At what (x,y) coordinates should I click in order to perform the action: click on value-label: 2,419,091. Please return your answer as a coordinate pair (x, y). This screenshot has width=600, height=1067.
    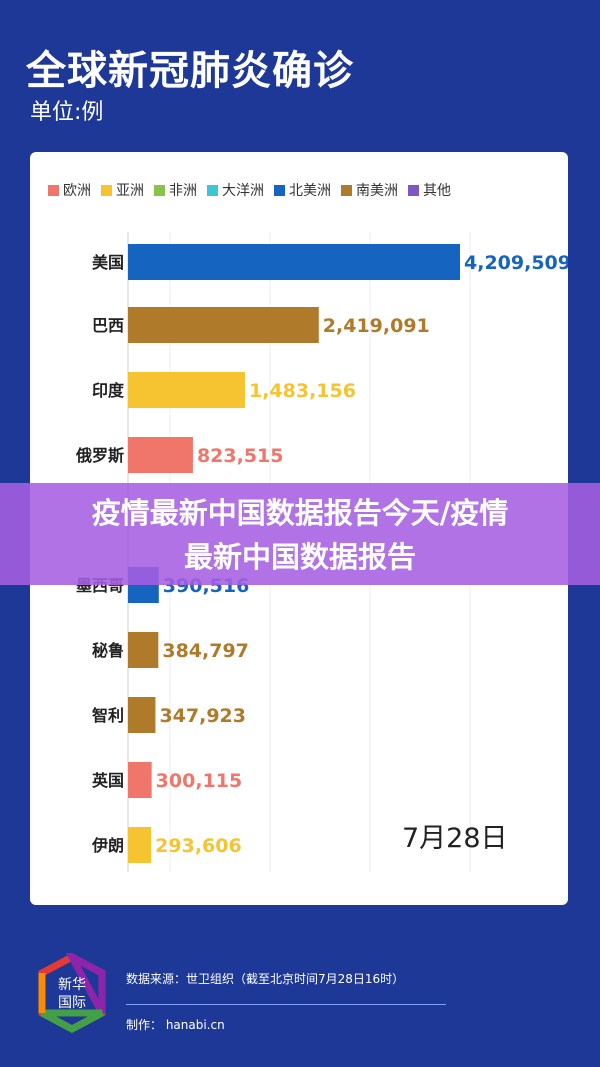
    Looking at the image, I should click on (376, 326).